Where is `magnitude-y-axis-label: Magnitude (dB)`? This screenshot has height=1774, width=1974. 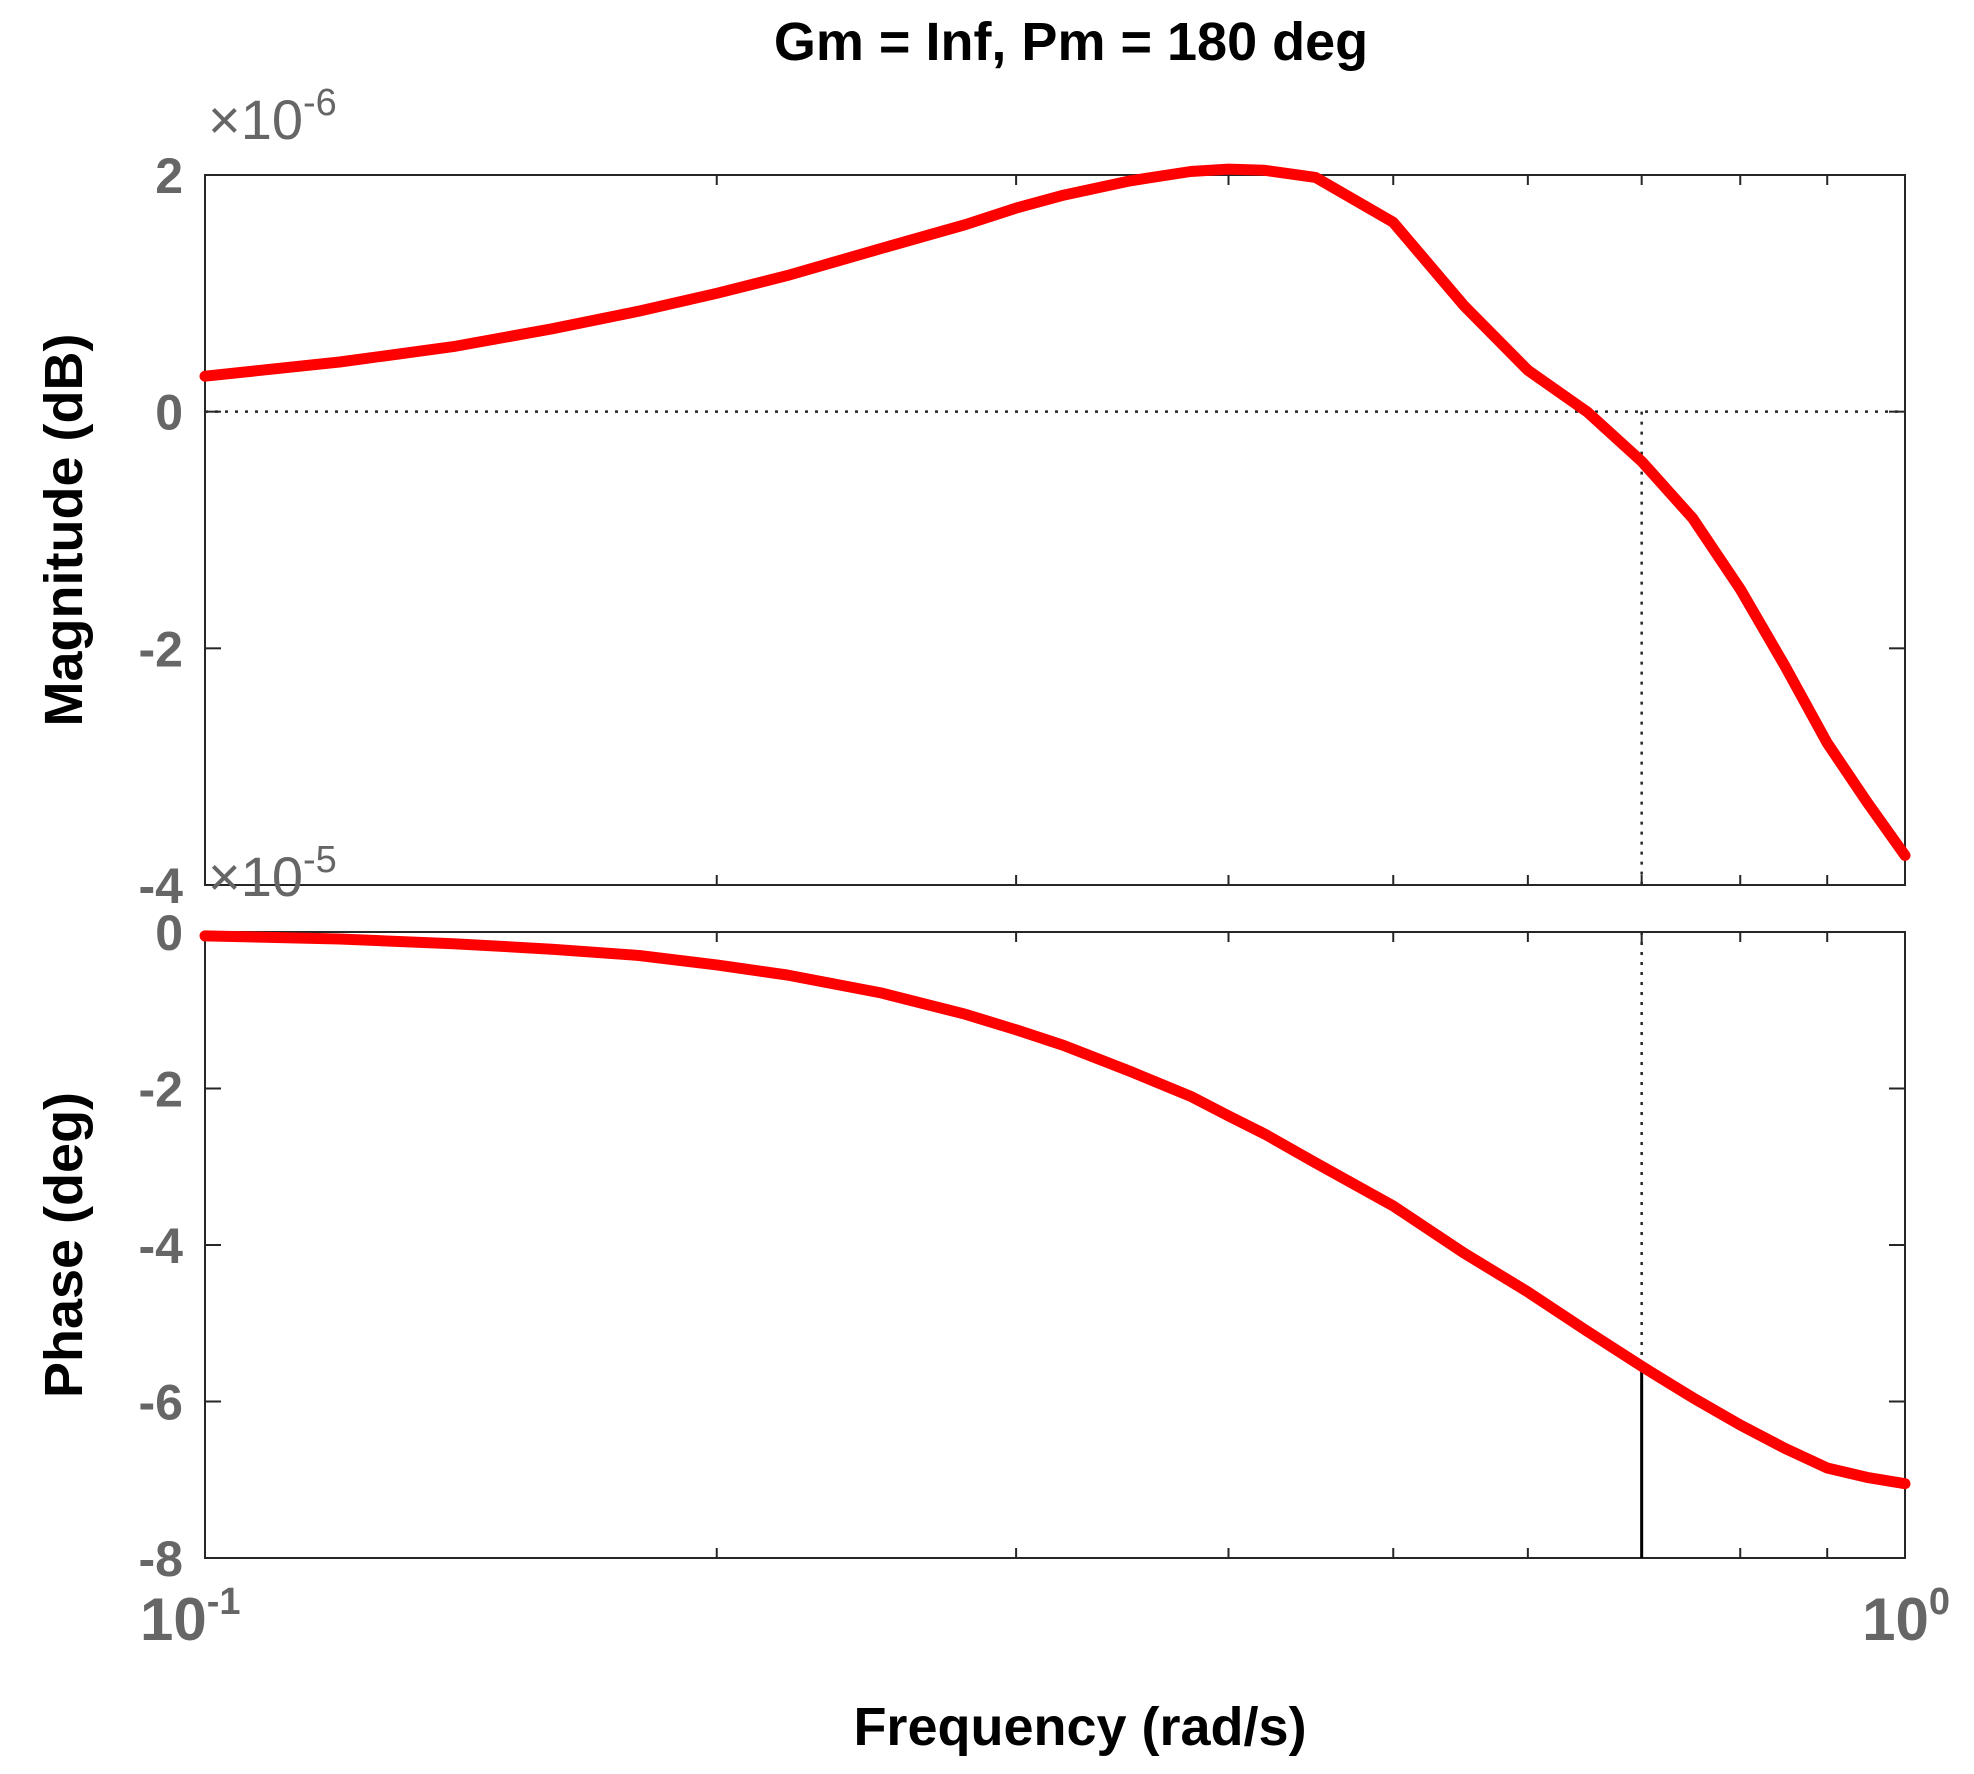 magnitude-y-axis-label: Magnitude (dB) is located at coordinates (64, 530).